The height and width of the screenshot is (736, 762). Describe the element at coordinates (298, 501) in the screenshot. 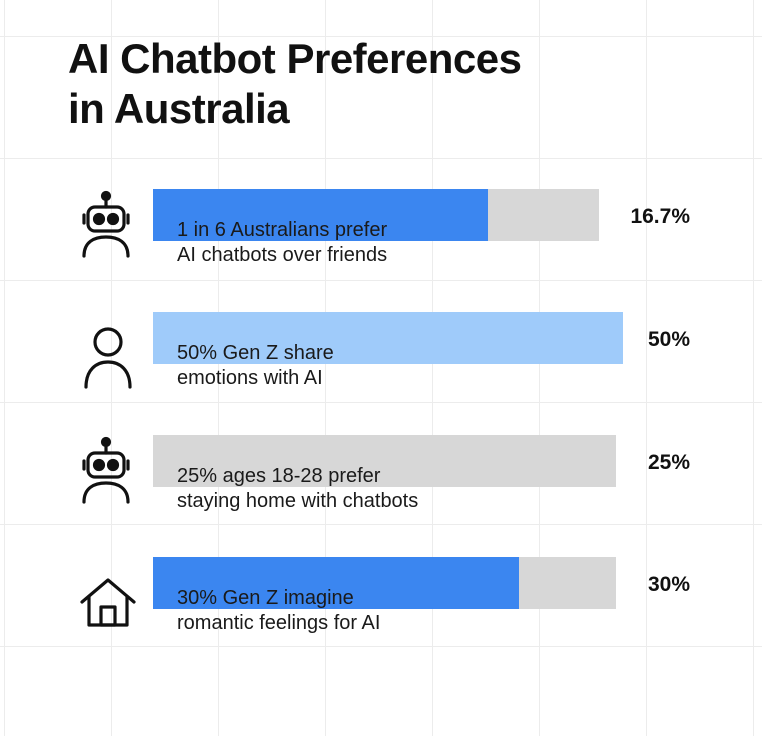

I see `bar-label-line-2: staying home with chatbots` at that location.